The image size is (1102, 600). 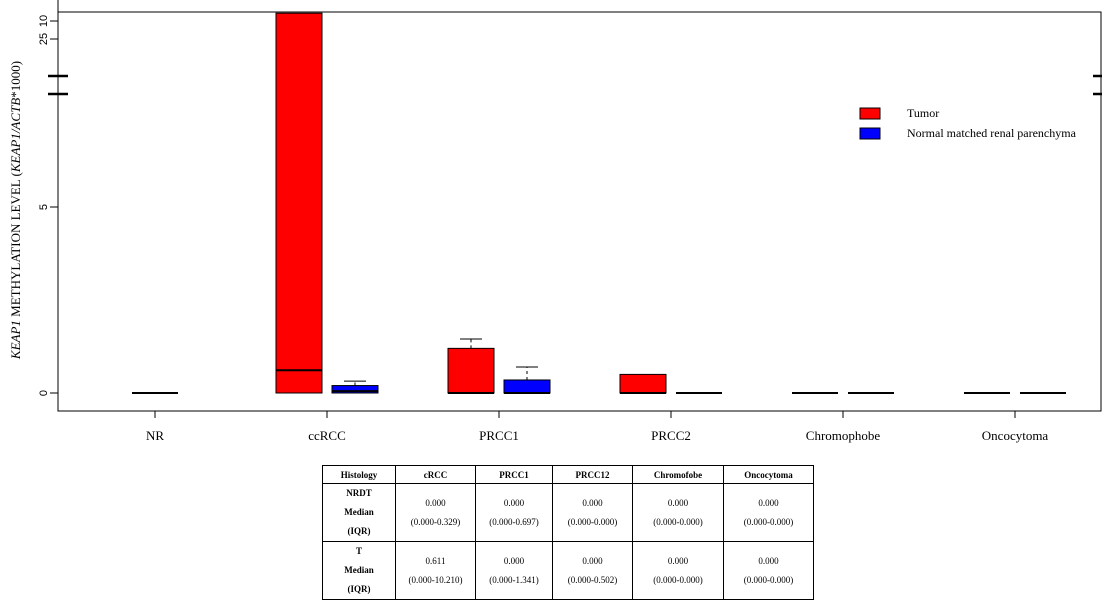 What do you see at coordinates (592, 570) in the screenshot?
I see `table-cell: 0.000 (0.000-0.502)` at bounding box center [592, 570].